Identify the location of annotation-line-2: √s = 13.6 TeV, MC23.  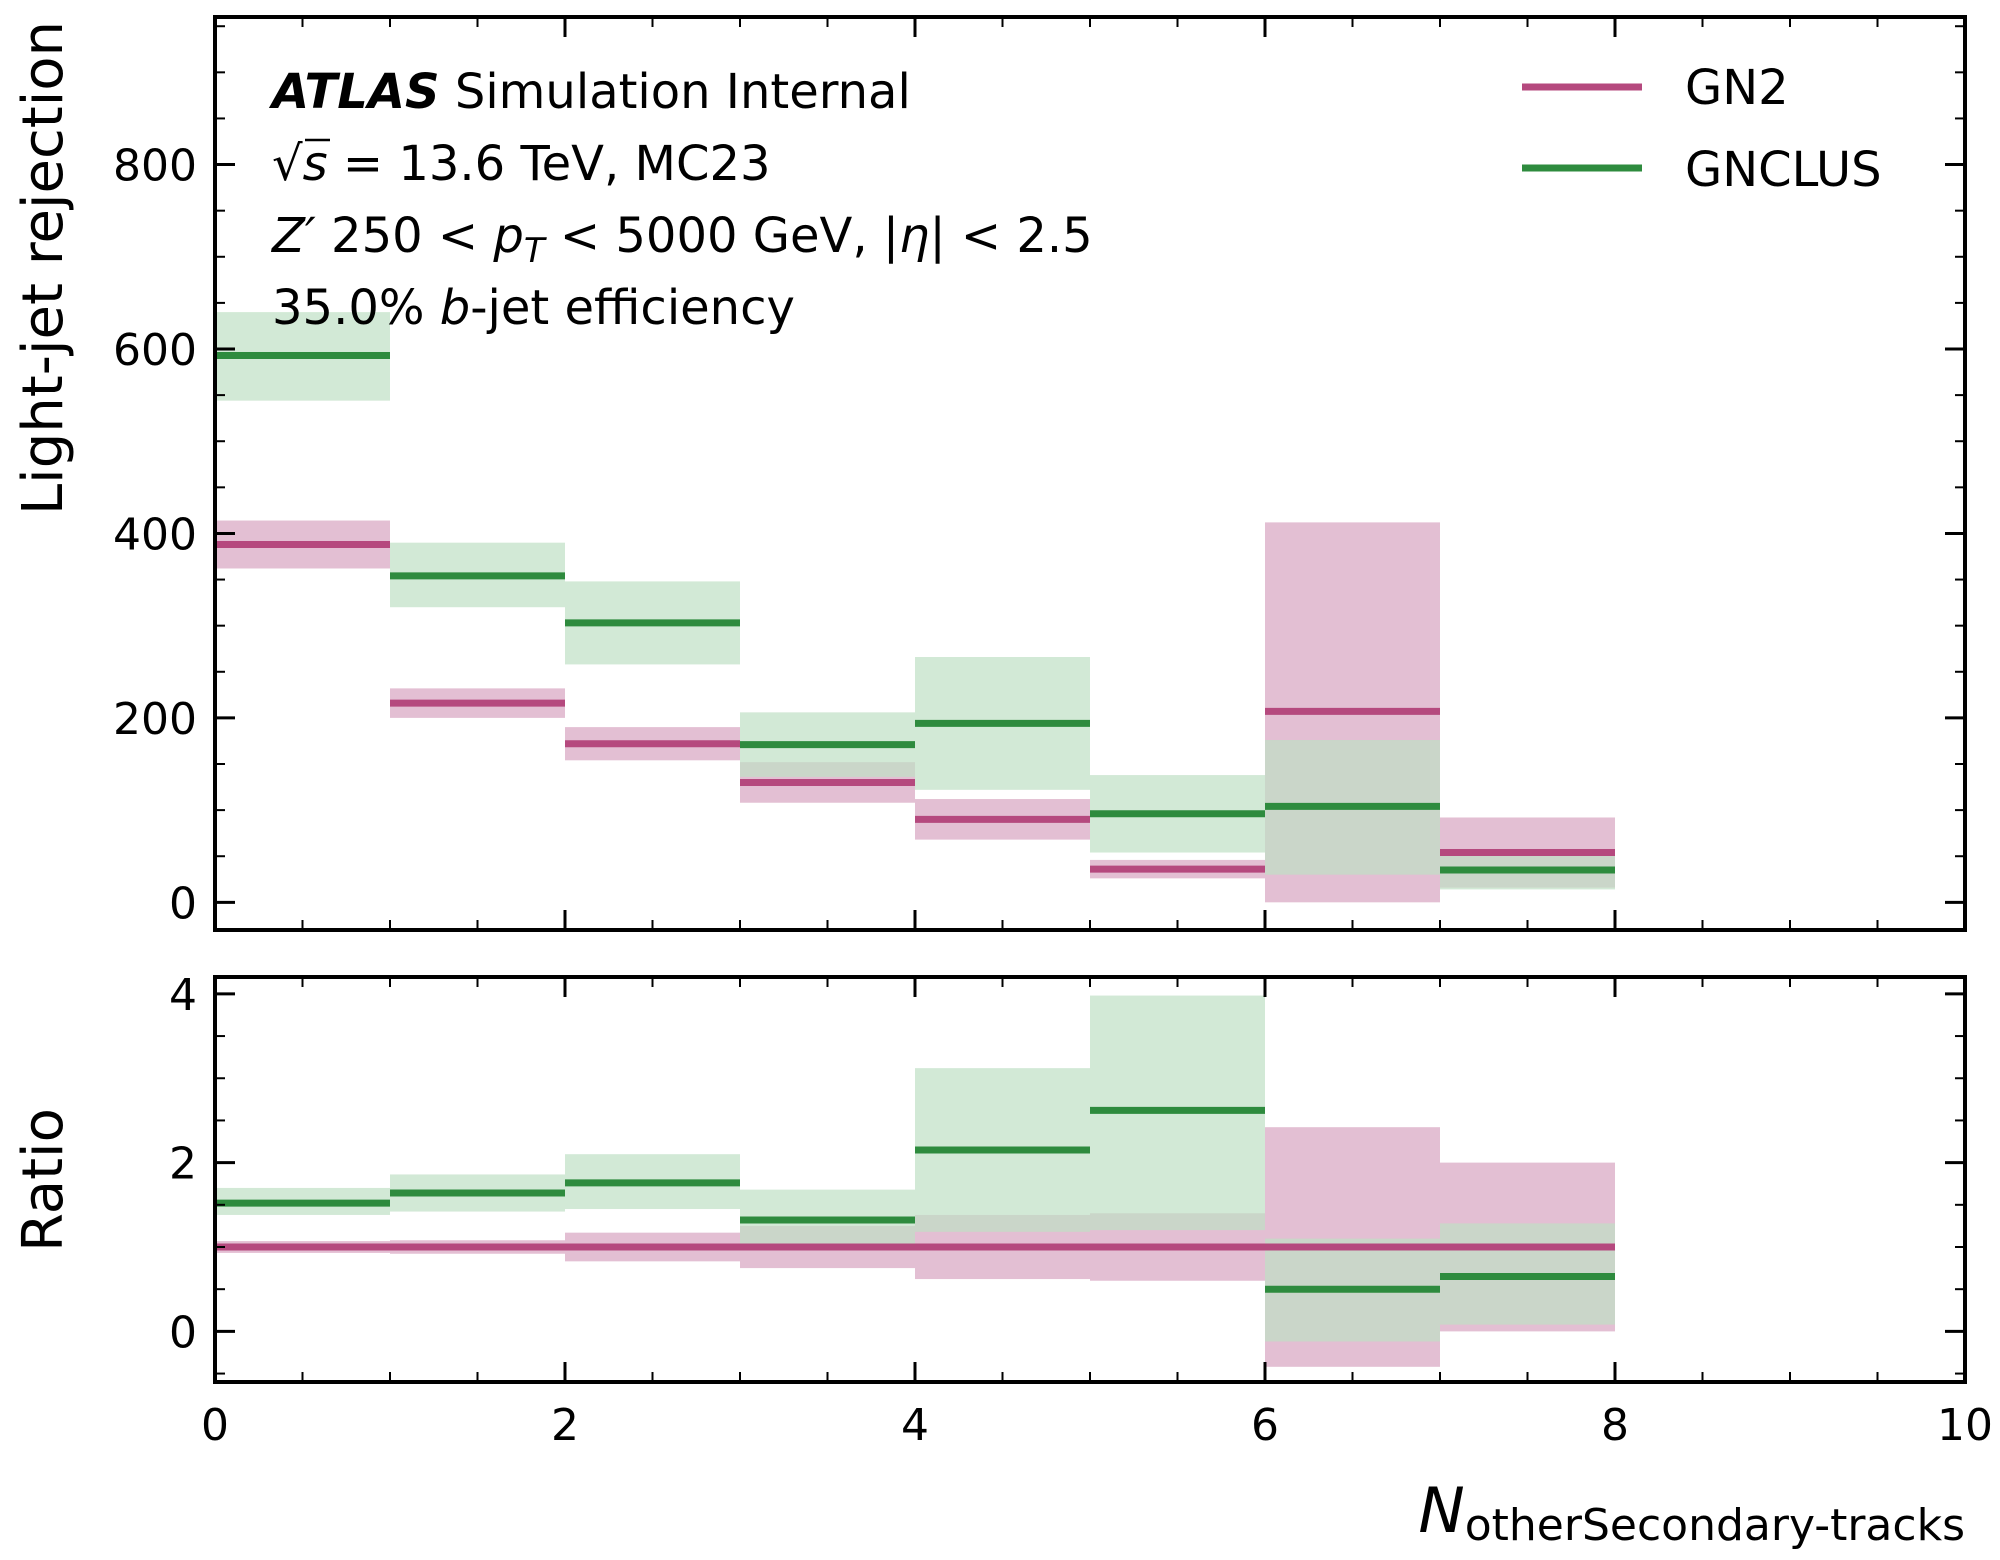
(521, 164).